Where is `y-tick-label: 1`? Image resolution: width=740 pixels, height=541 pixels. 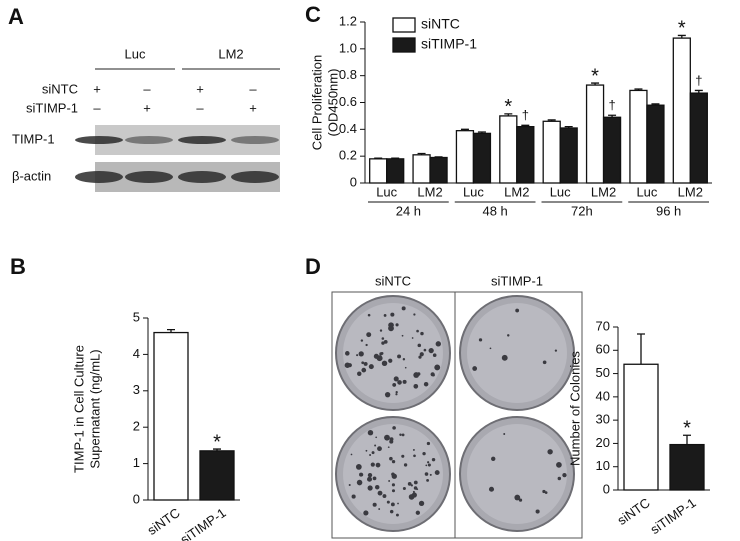
y-tick-label: 1 is located at coordinates (136, 462).